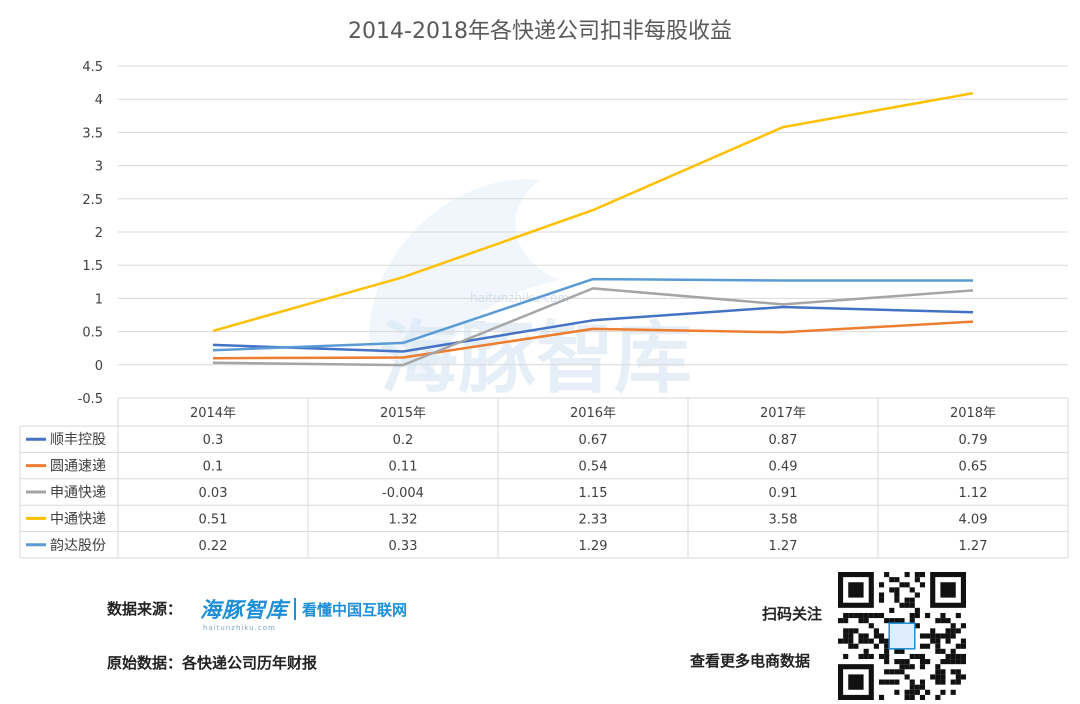 The height and width of the screenshot is (704, 1080). What do you see at coordinates (792, 614) in the screenshot?
I see `scan-label: 扫码关注` at bounding box center [792, 614].